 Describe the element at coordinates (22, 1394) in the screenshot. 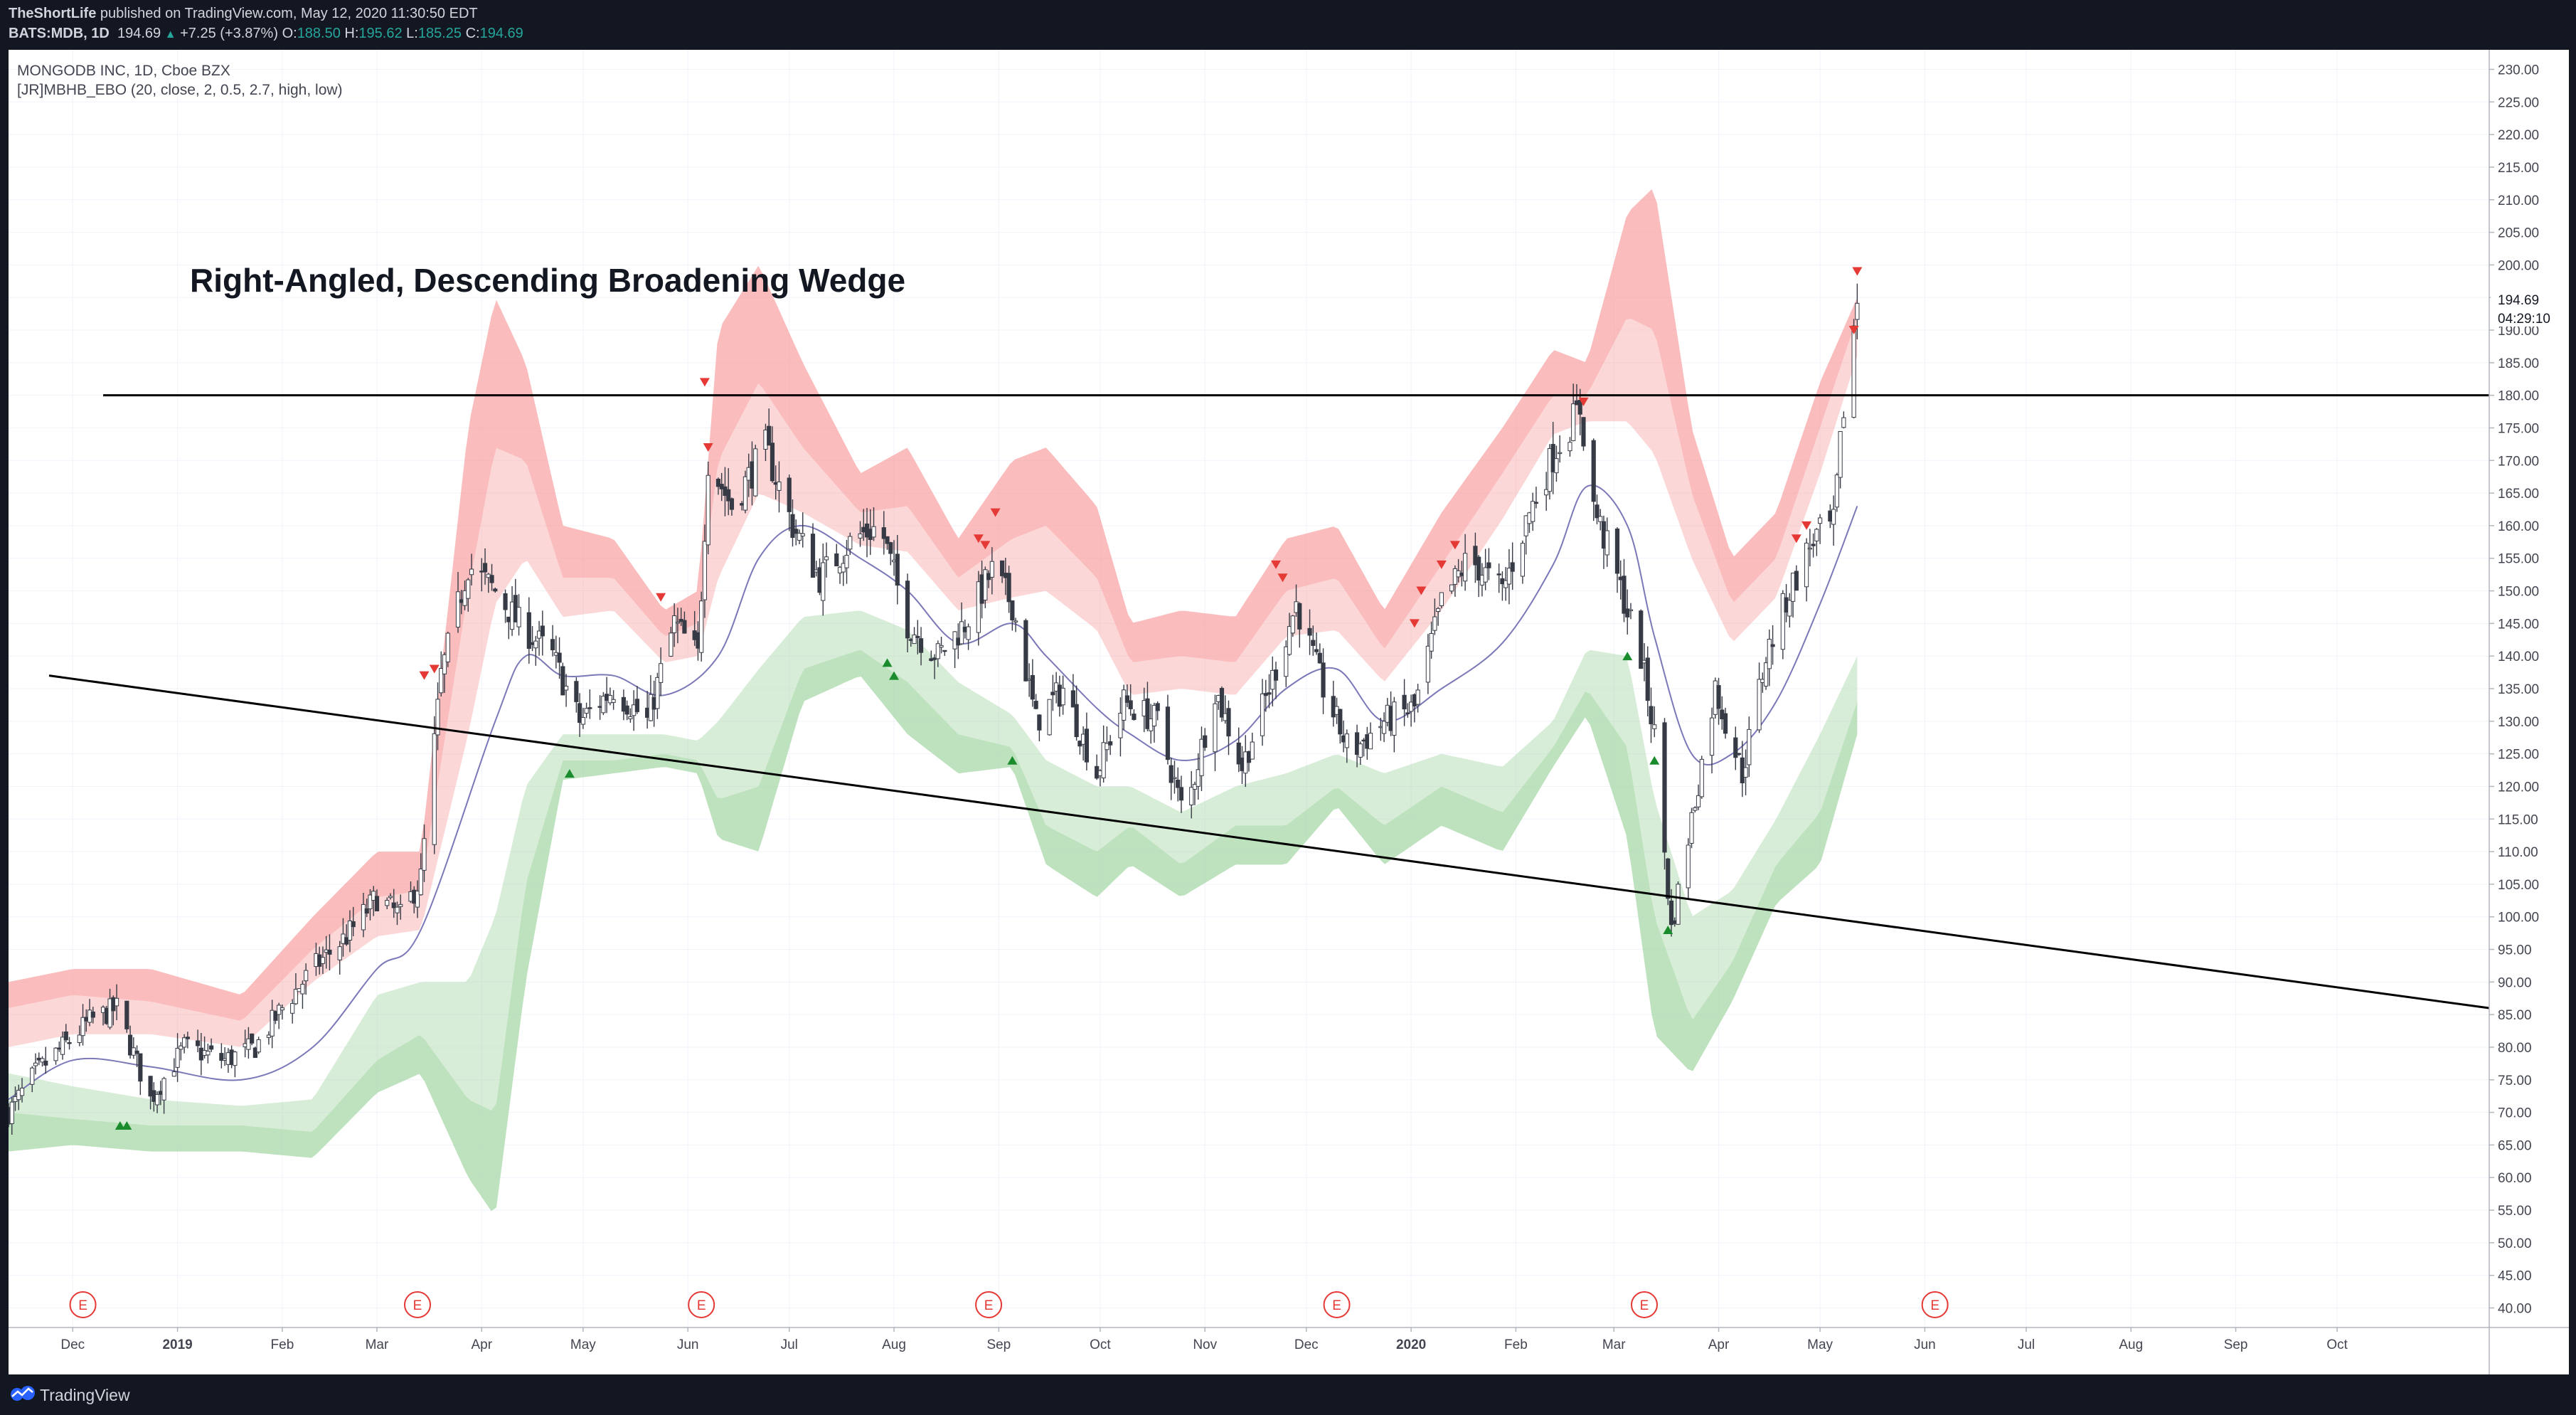

I see `tradingview-logo-icon` at that location.